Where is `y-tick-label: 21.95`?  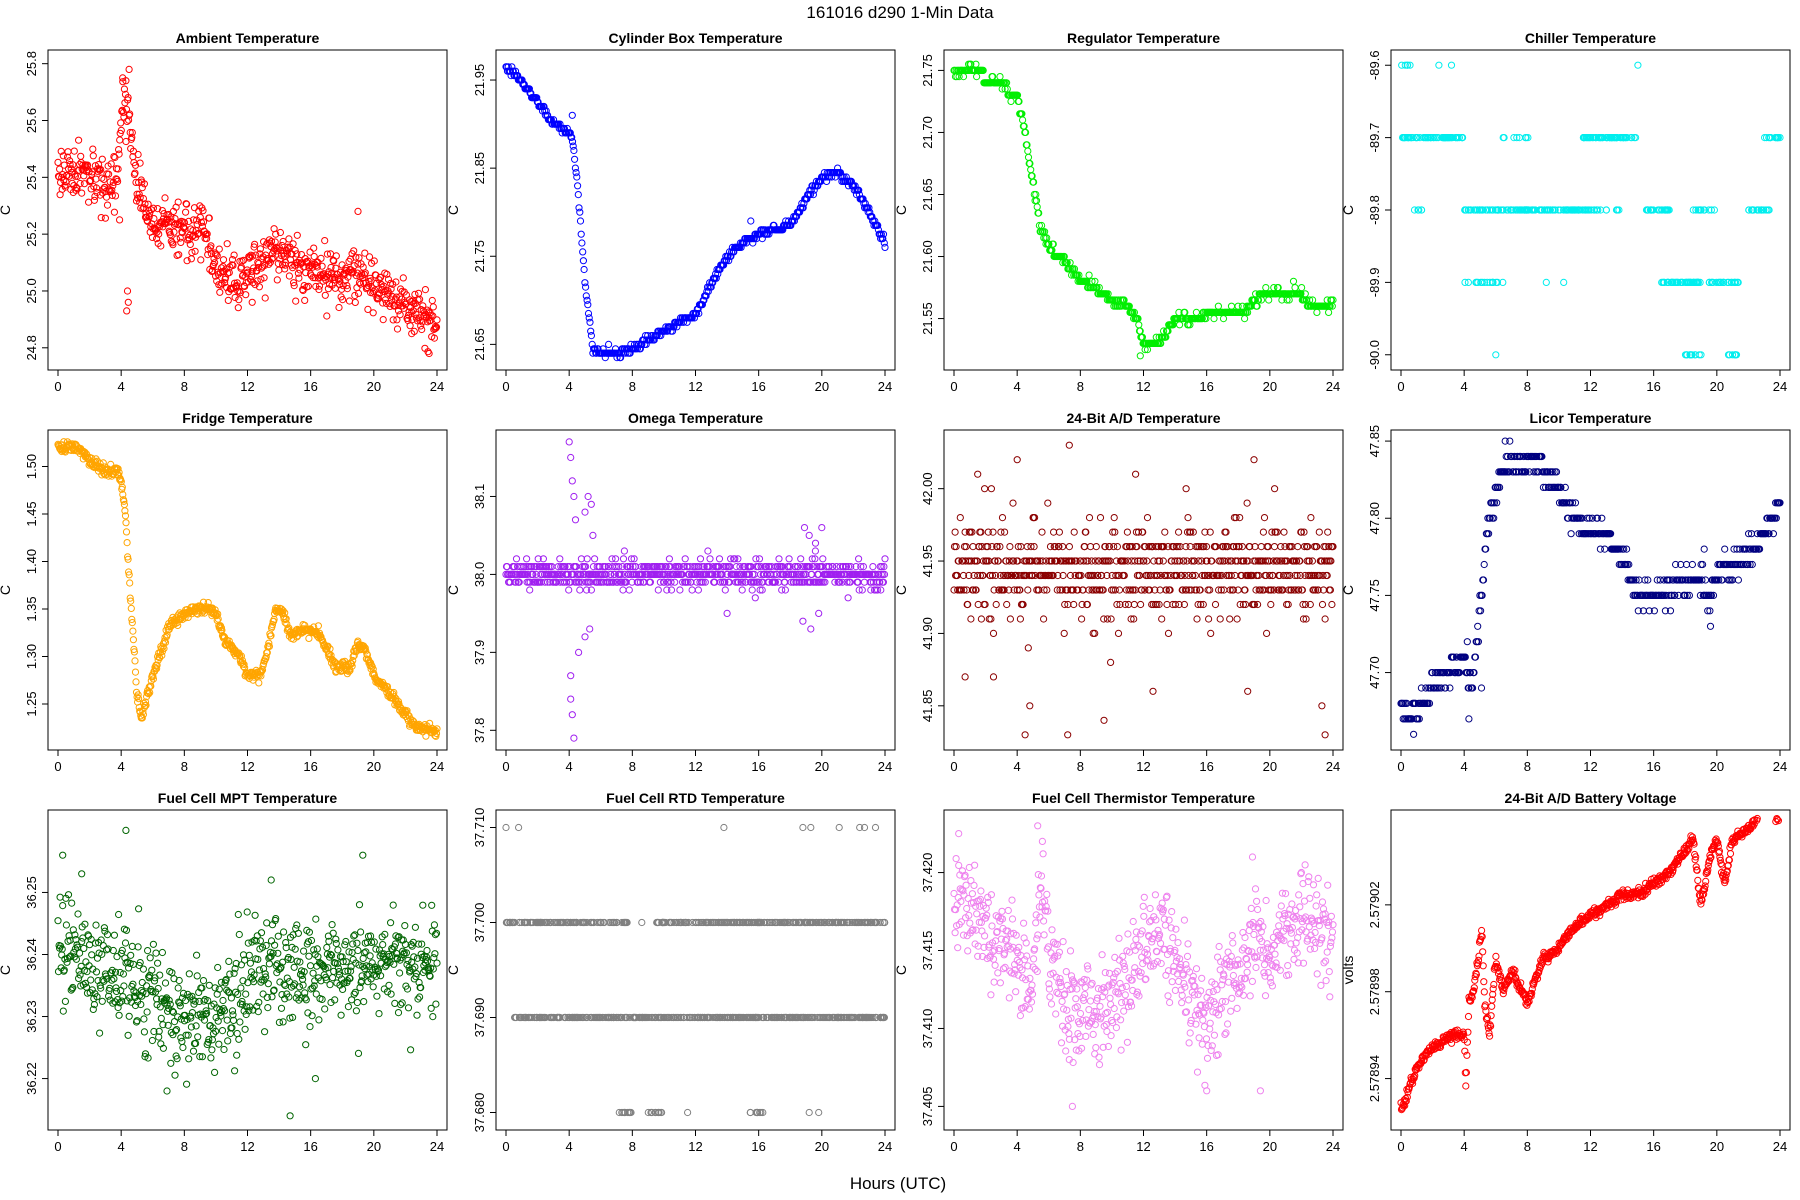
y-tick-label: 21.95 is located at coordinates (479, 80).